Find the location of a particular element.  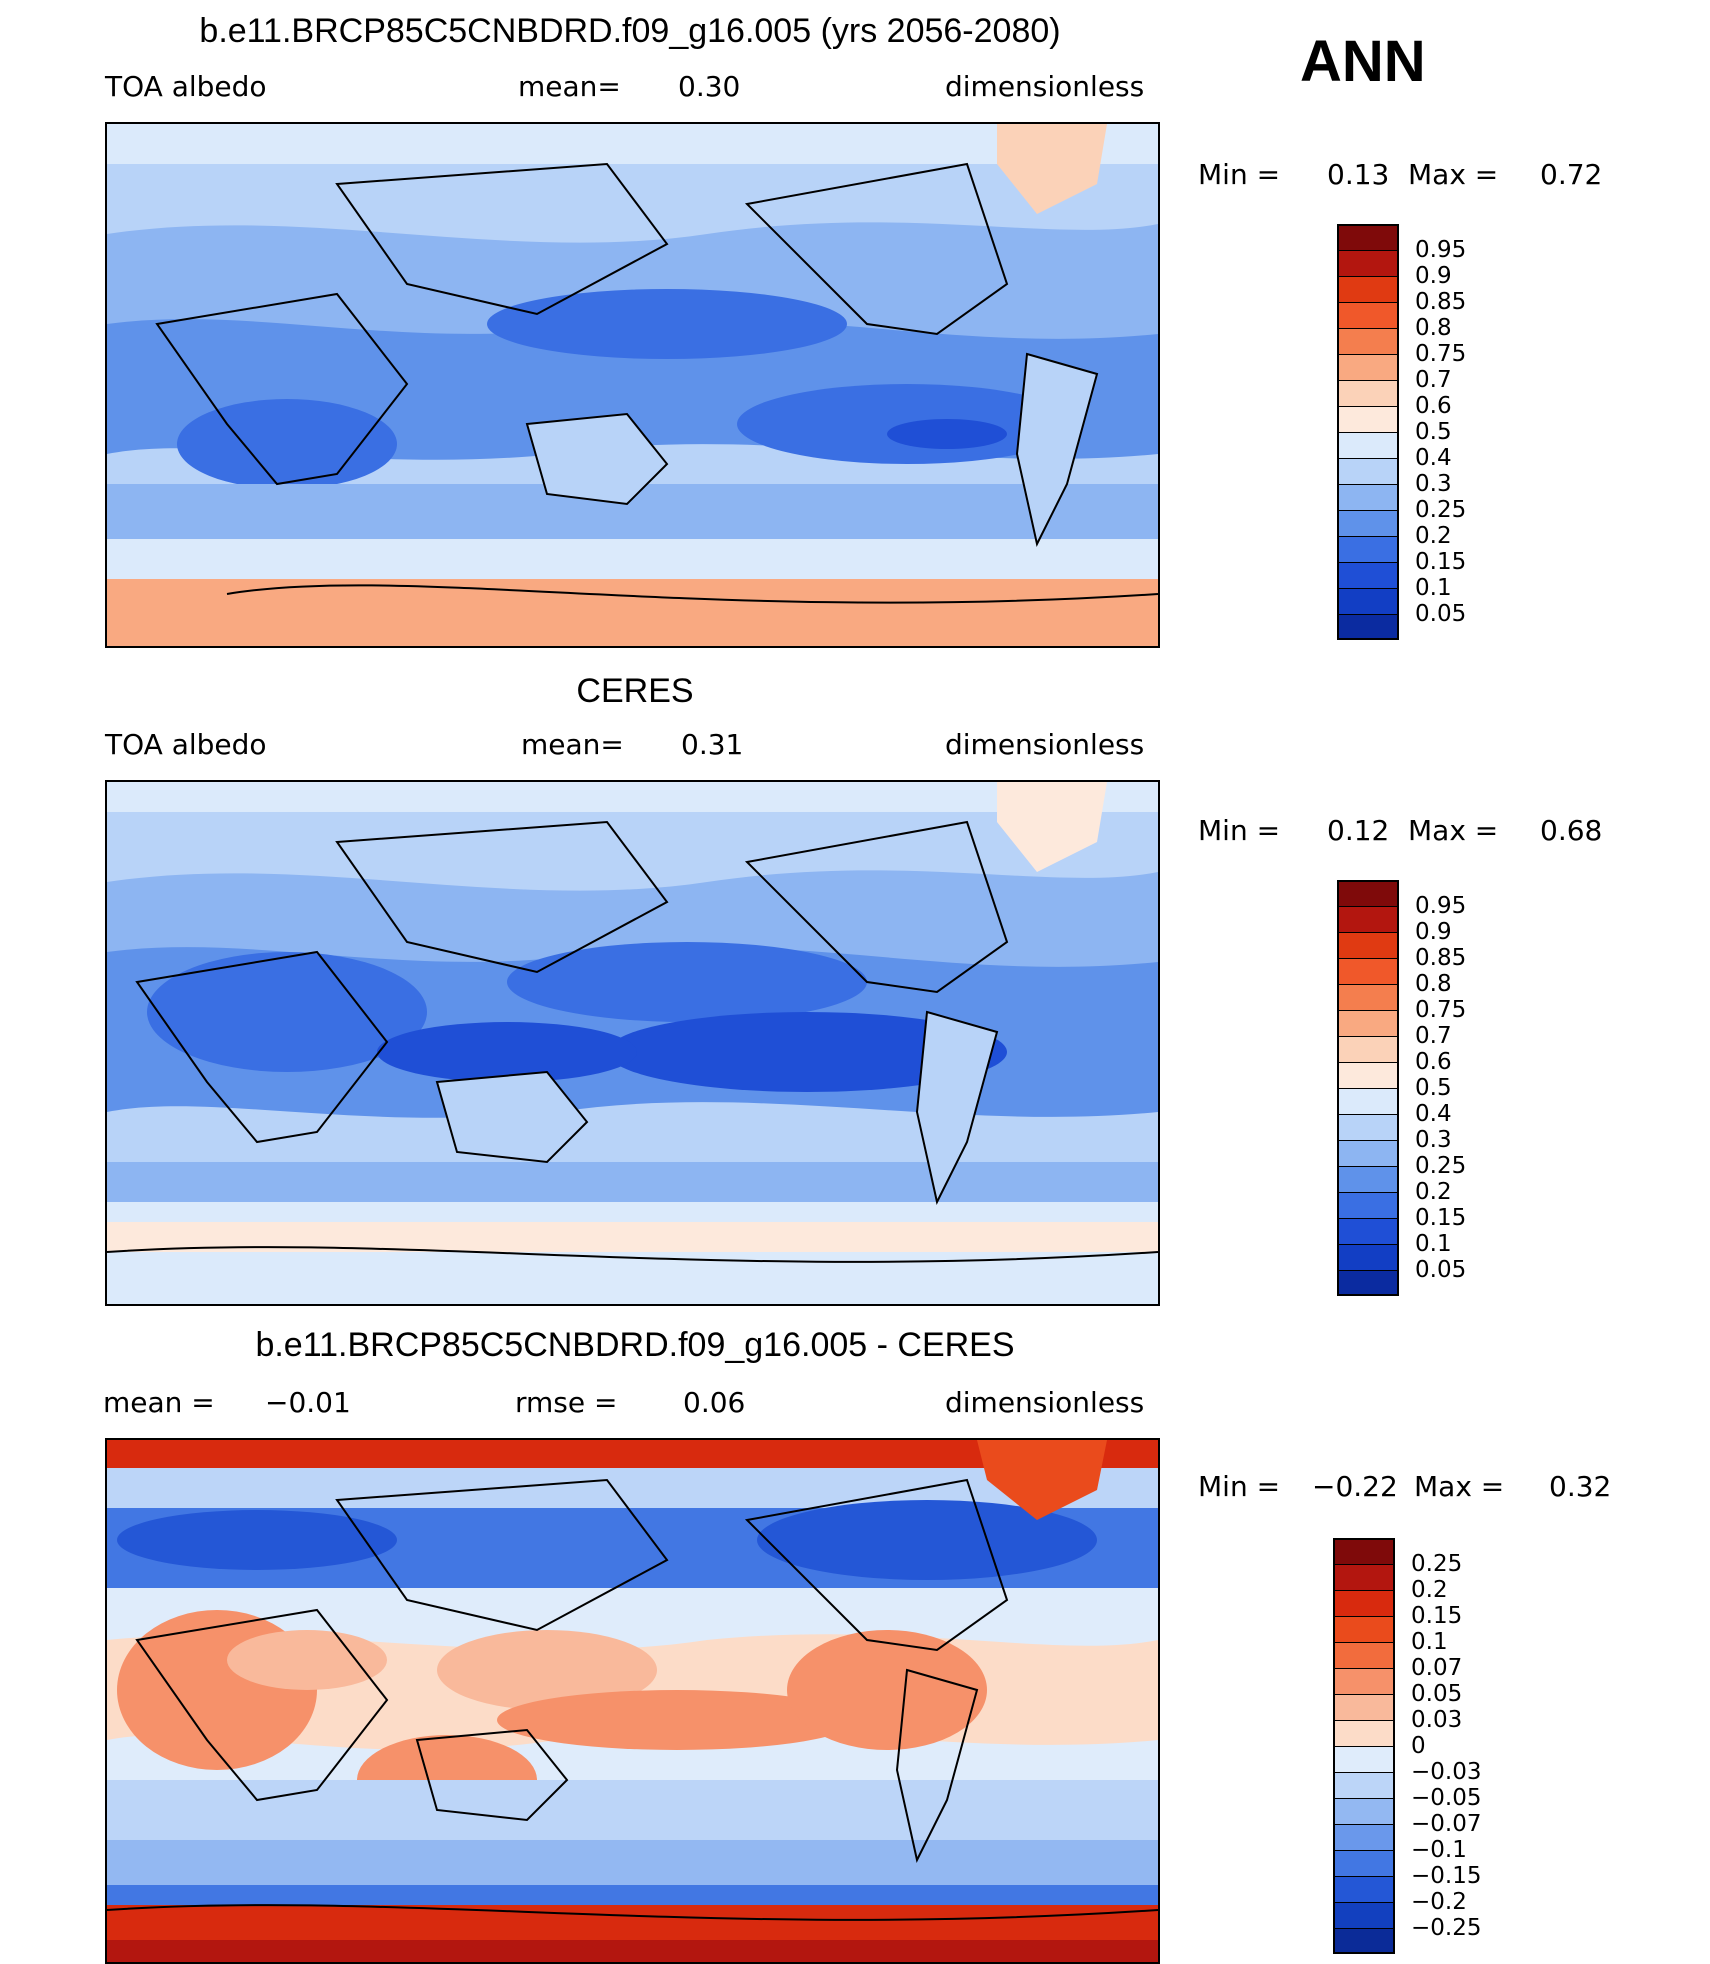

panel-2-units-label: dimensionless is located at coordinates (1045, 744).